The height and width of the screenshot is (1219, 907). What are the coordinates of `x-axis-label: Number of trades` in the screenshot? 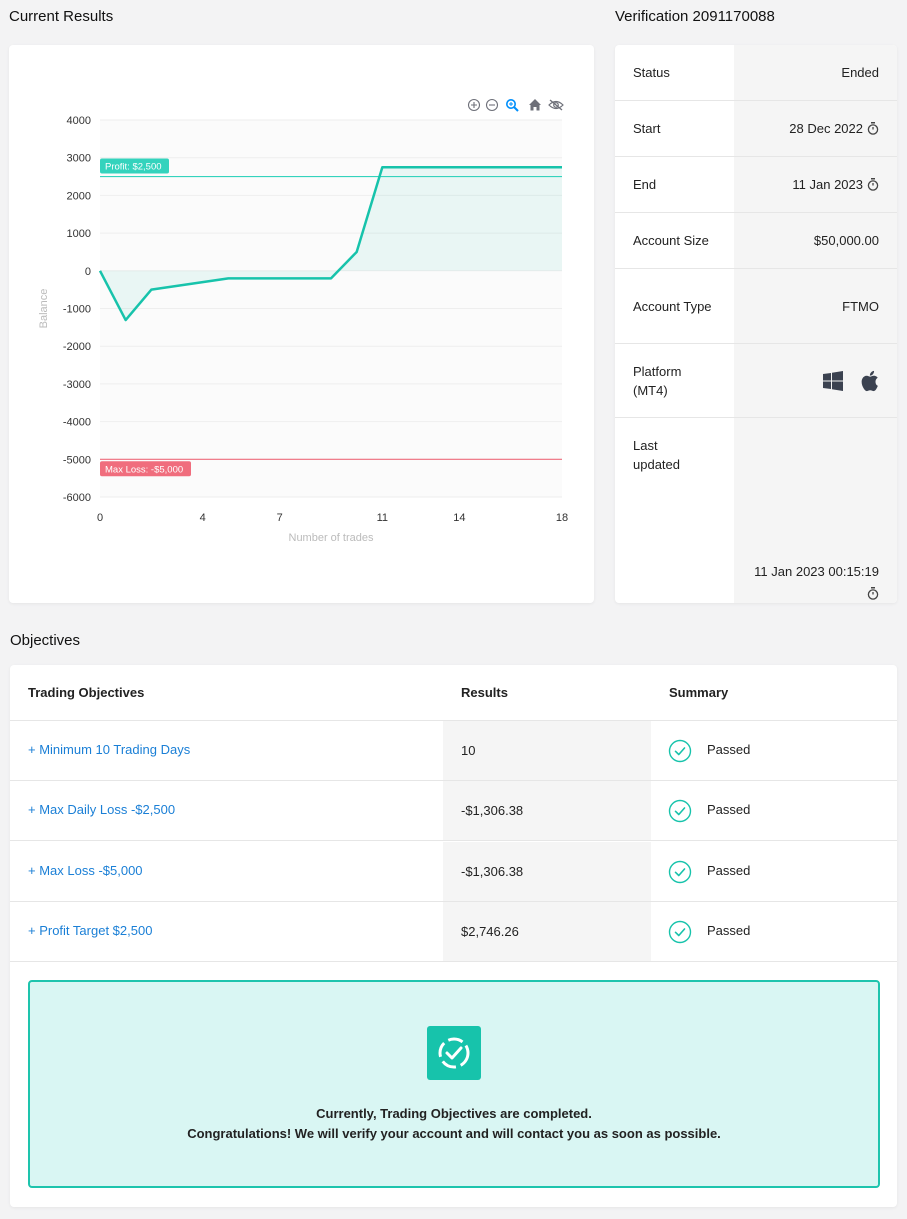 It's located at (331, 538).